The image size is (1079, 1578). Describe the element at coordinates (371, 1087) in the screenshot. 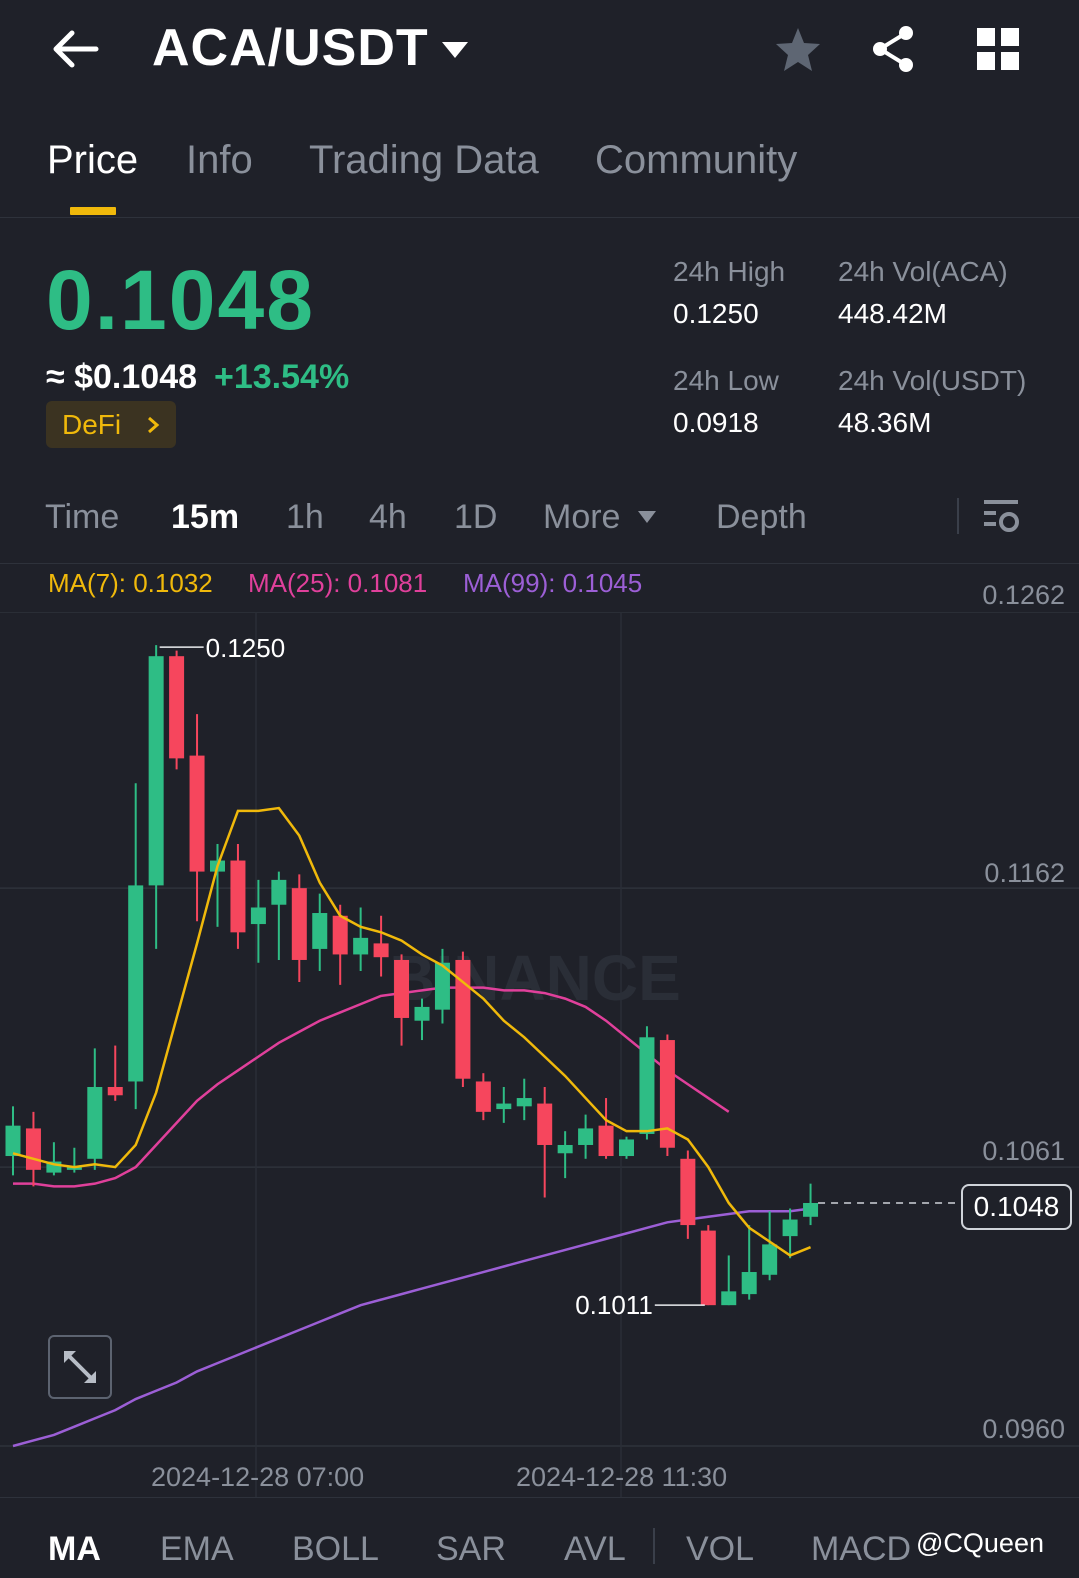

I see `ma25-line` at that location.